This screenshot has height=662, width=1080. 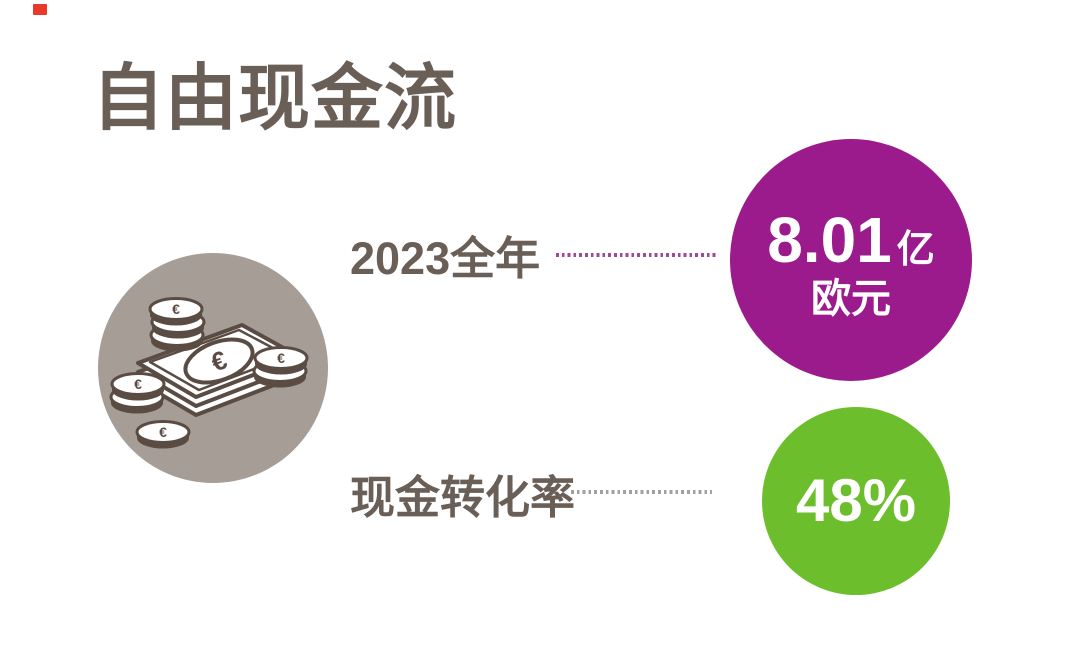 I want to click on metric-circle-fcf: 8.01 亿 欧元, so click(x=851, y=260).